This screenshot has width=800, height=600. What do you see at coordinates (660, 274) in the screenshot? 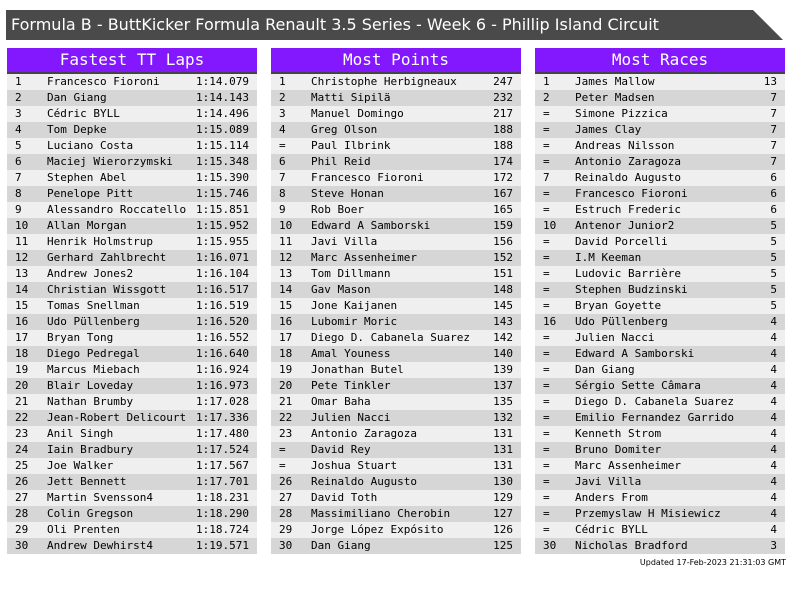
I see `table-row: = Ludovic Barrière 5` at bounding box center [660, 274].